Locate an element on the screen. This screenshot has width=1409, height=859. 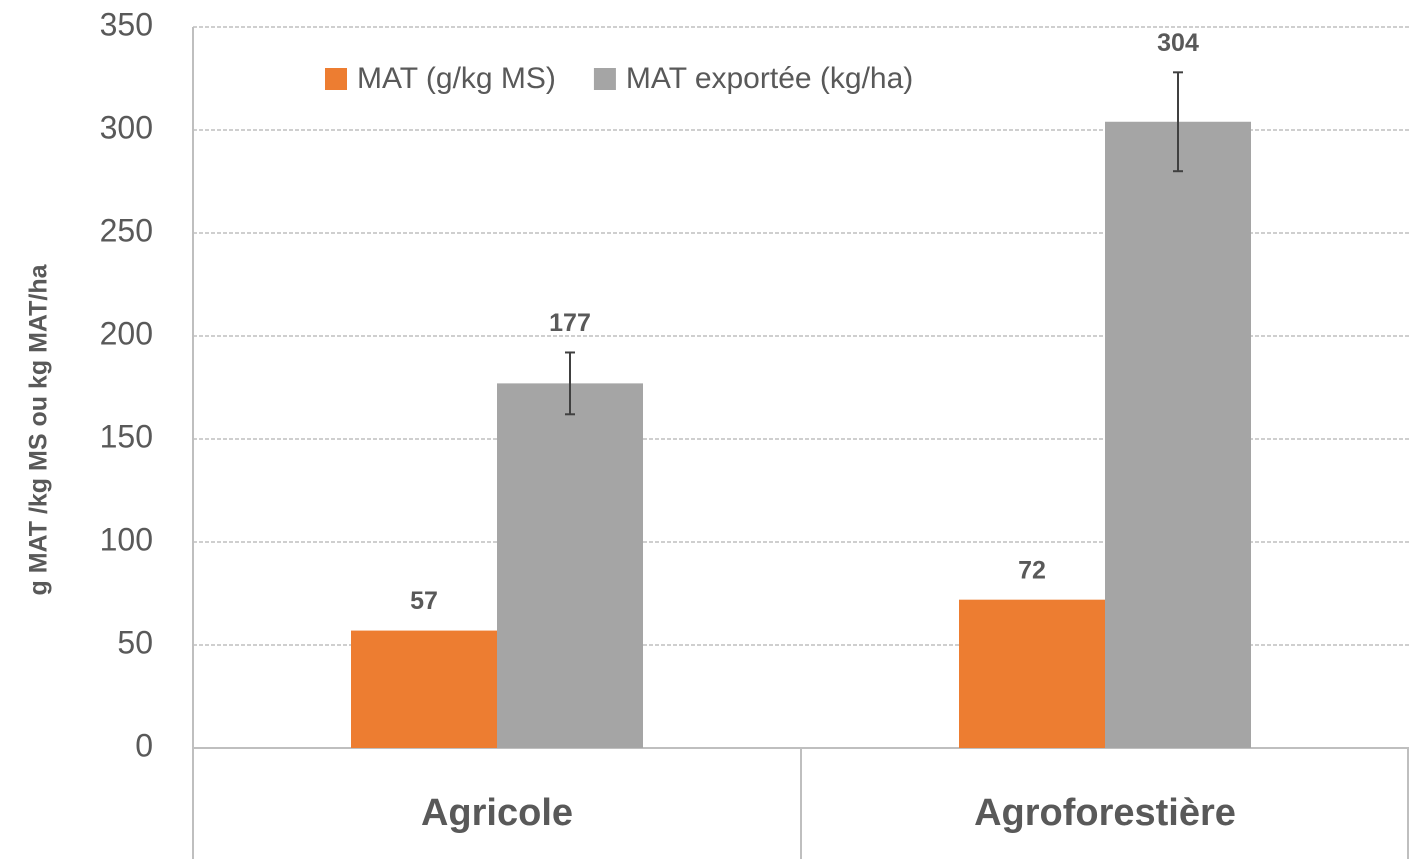
data-label: 72 is located at coordinates (1032, 570).